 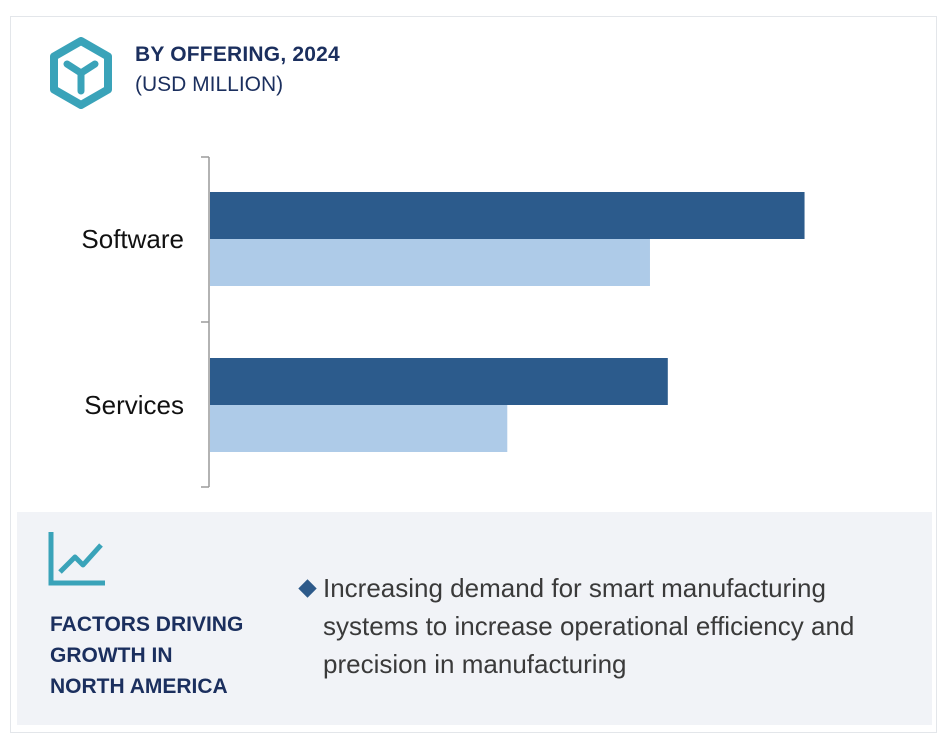 I want to click on factors-title-line: FACTORS DRIVING, so click(x=147, y=624).